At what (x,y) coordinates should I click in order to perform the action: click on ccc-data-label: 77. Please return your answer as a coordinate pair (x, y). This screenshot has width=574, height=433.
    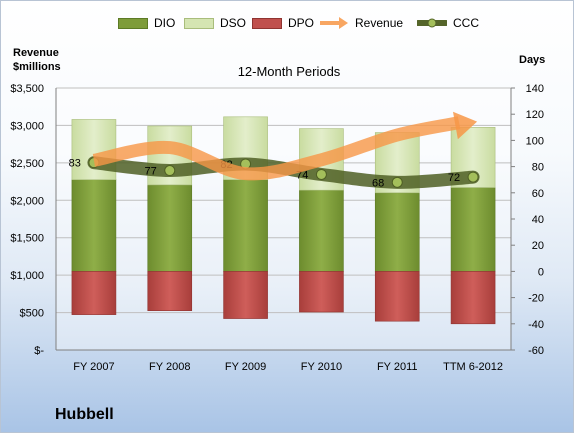
    Looking at the image, I should click on (151, 172).